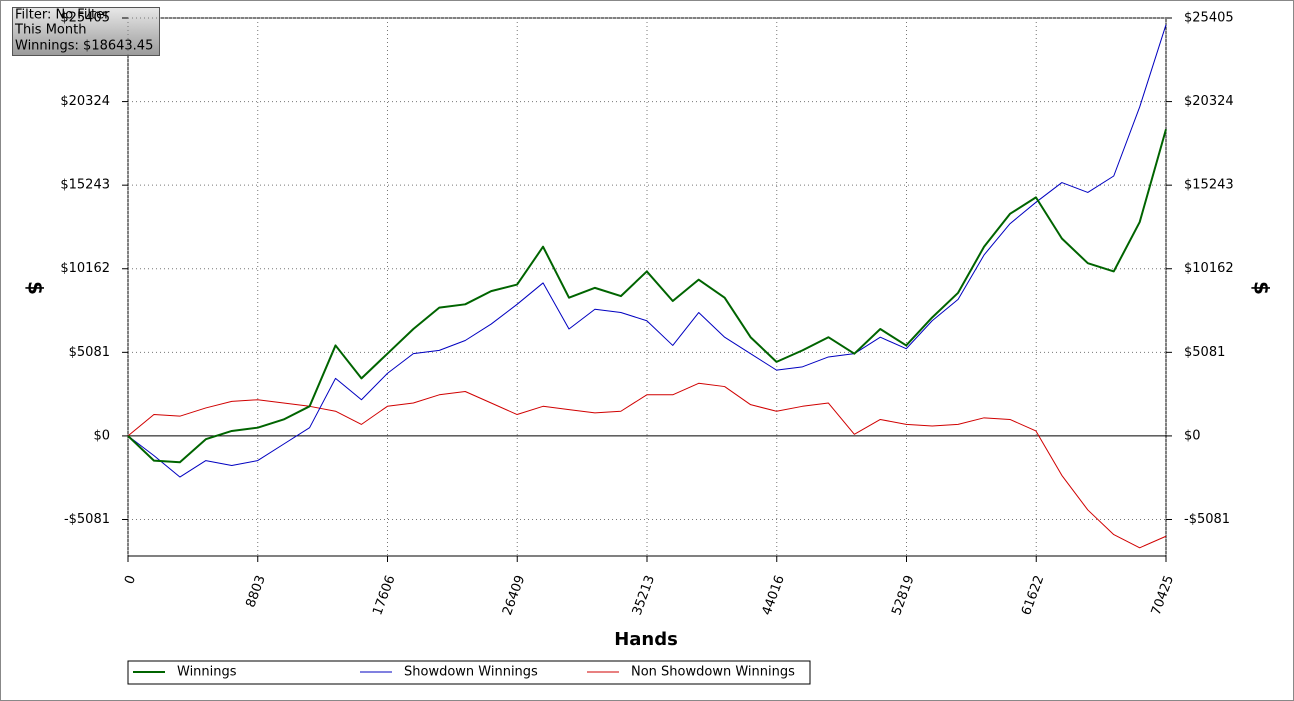 Image resolution: width=1294 pixels, height=701 pixels. I want to click on legend, so click(469, 672).